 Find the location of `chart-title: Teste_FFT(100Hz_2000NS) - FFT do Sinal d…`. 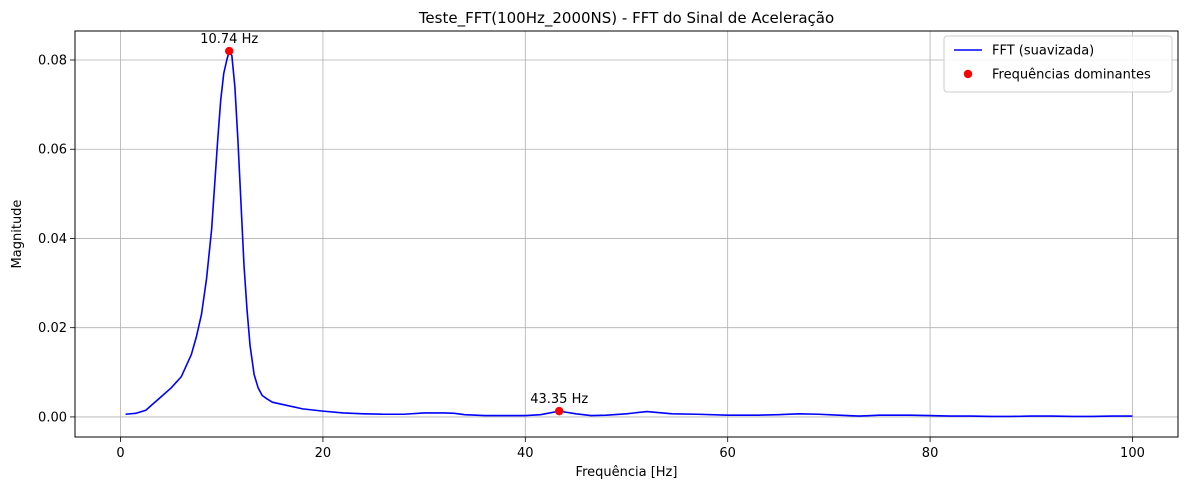

chart-title: Teste_FFT(100Hz_2000NS) - FFT do Sinal d… is located at coordinates (626, 18).